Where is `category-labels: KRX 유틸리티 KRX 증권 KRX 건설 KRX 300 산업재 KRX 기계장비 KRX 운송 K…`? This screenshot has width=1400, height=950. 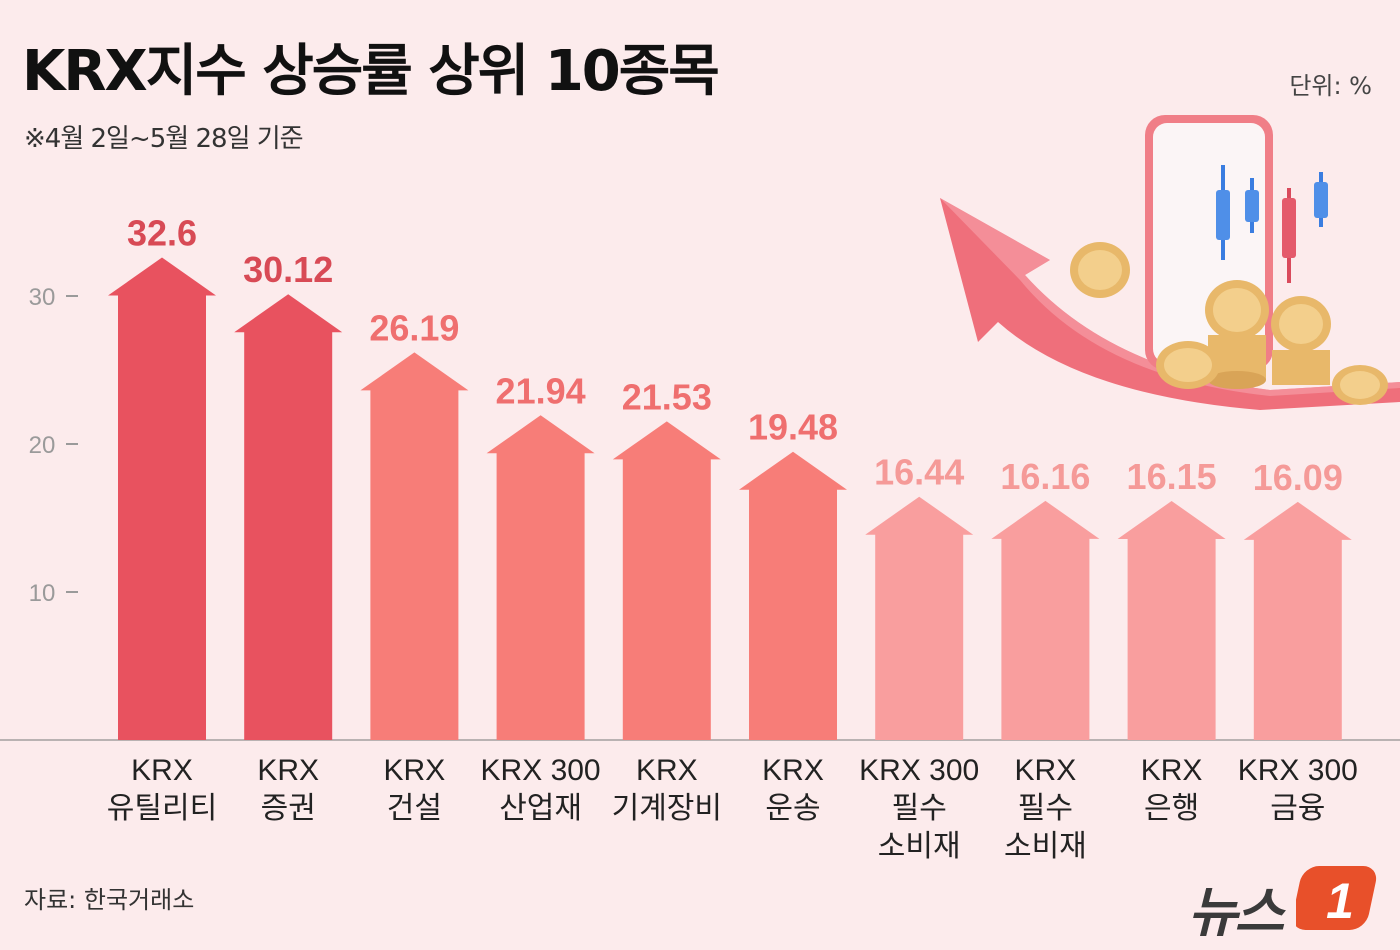 category-labels: KRX 유틸리티 KRX 증권 KRX 건설 KRX 300 산업재 KRX 기계장비 KRX 운송 K… is located at coordinates (732, 808).